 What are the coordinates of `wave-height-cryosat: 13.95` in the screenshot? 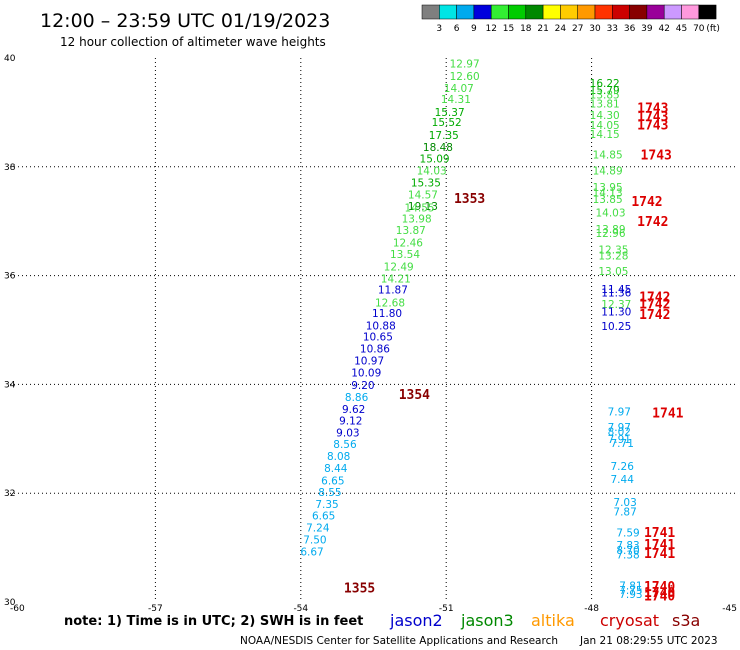 It's located at (608, 188).